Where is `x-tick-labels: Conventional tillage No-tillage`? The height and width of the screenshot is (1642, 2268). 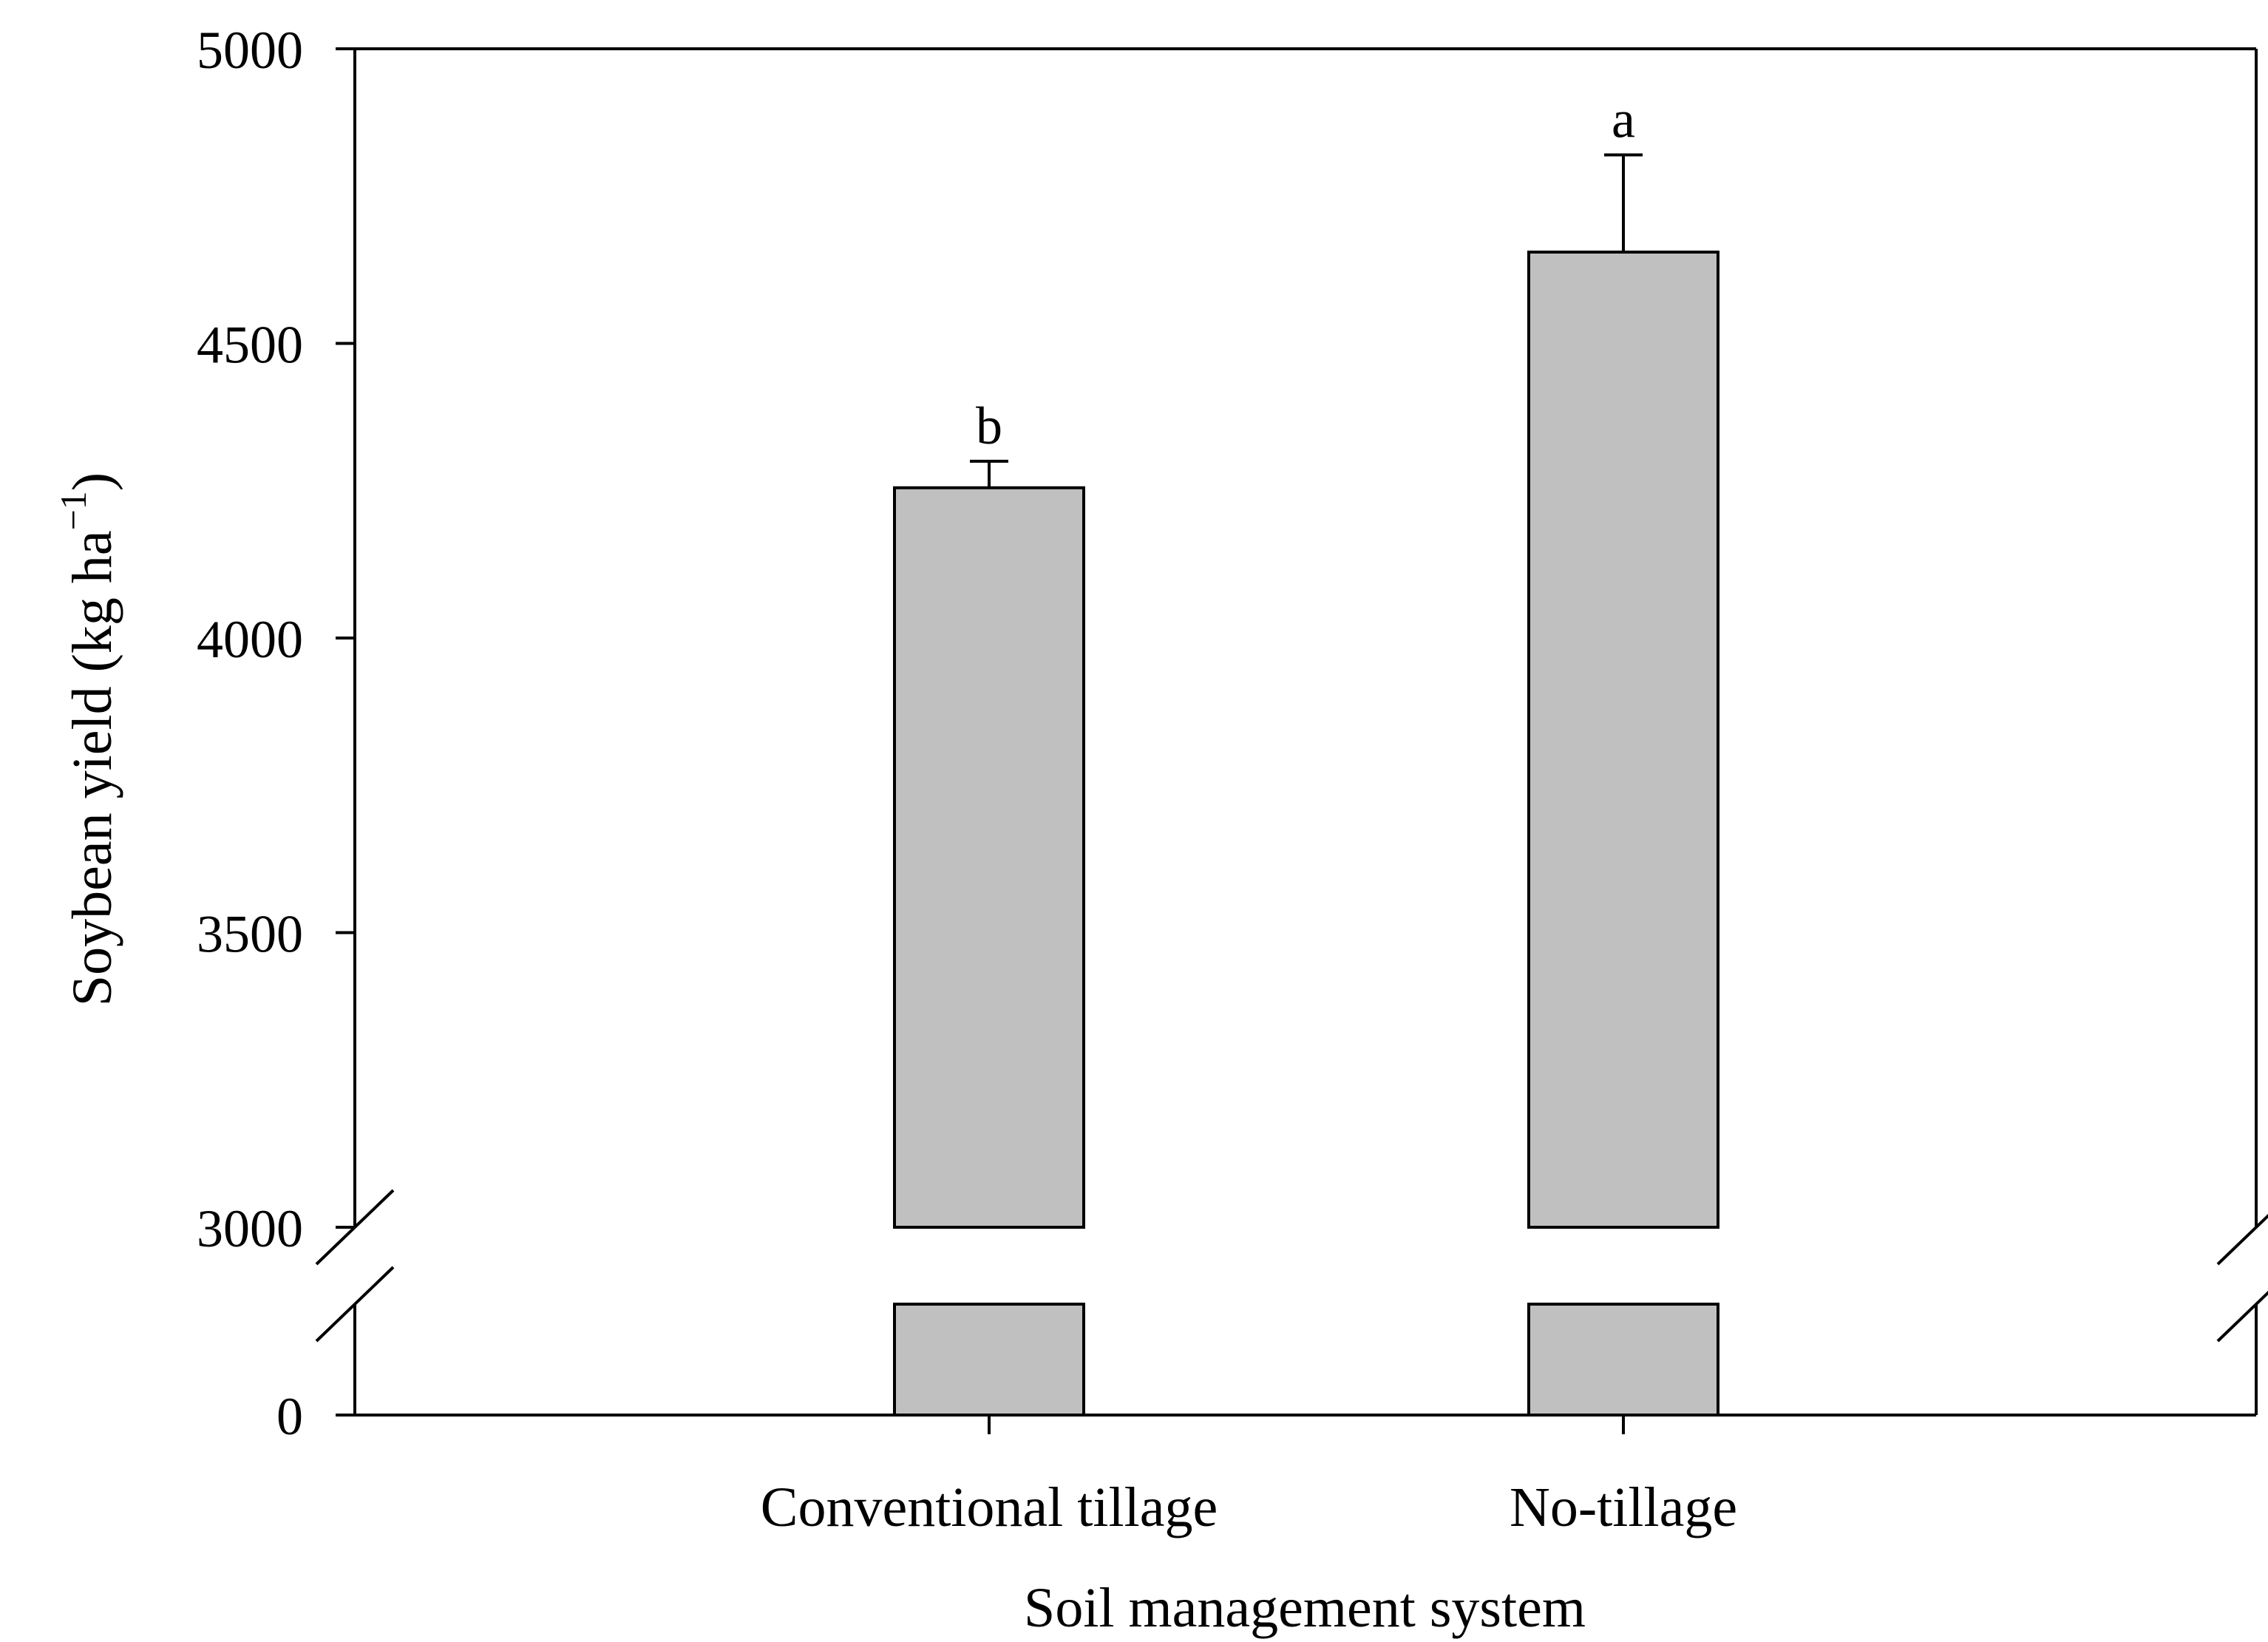 x-tick-labels: Conventional tillage No-tillage is located at coordinates (1249, 1507).